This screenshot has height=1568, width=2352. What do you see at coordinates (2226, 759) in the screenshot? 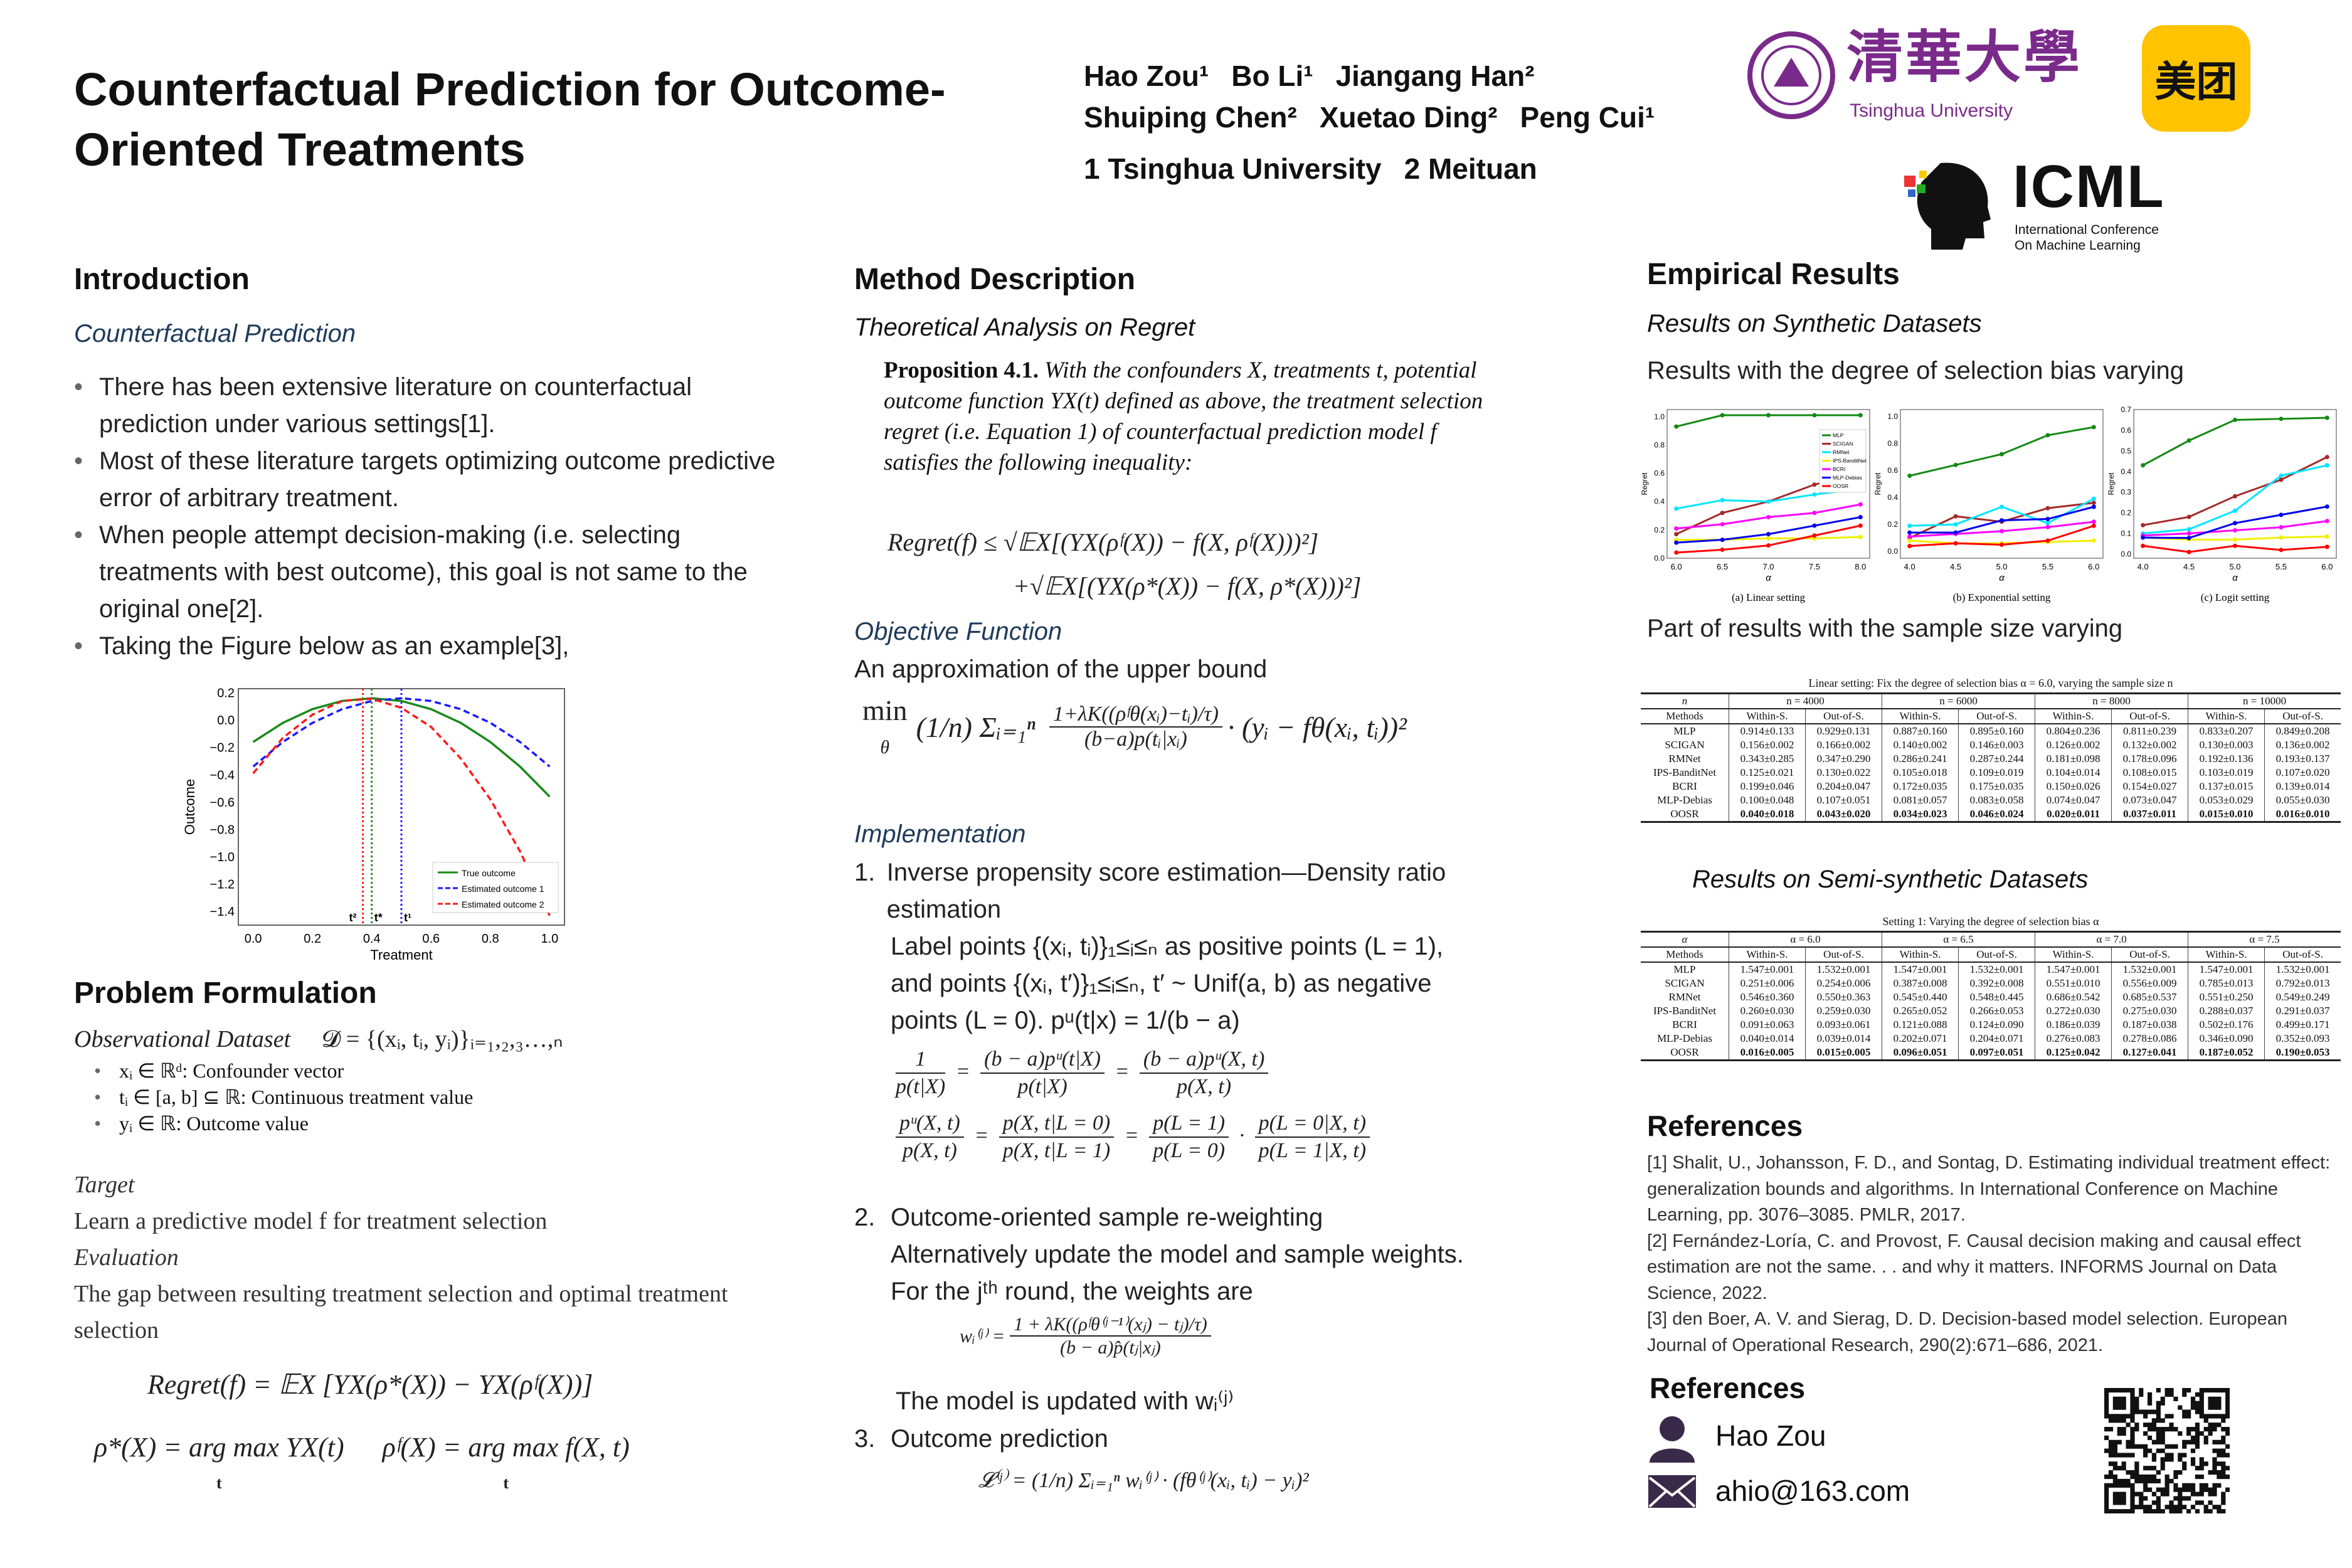
I see `table-cell: 0.192±0.136` at bounding box center [2226, 759].